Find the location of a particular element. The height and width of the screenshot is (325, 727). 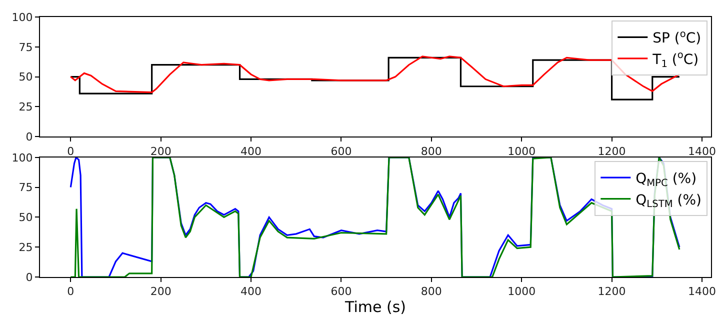

x-axis-title: Time (s) is located at coordinates (375, 307).